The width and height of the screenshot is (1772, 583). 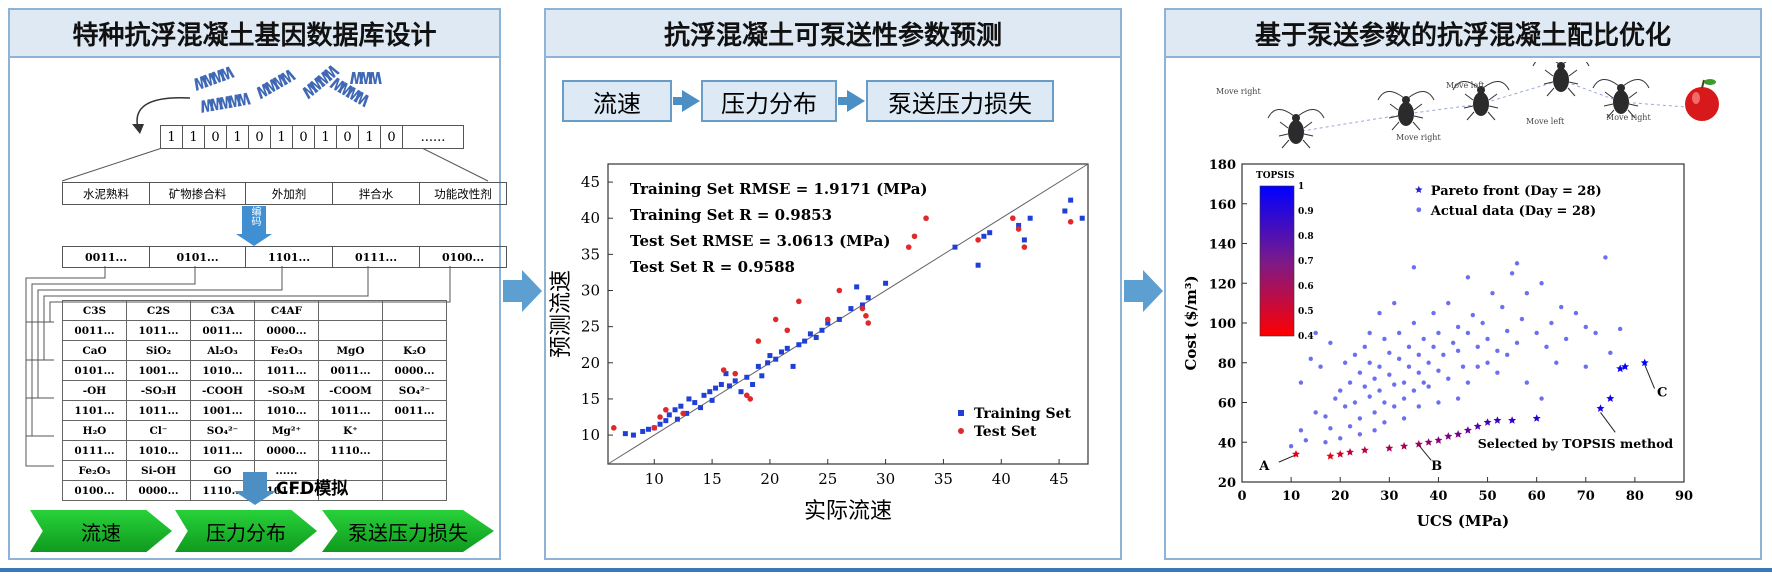 I want to click on y-tick-label: 25, so click(x=590, y=327).